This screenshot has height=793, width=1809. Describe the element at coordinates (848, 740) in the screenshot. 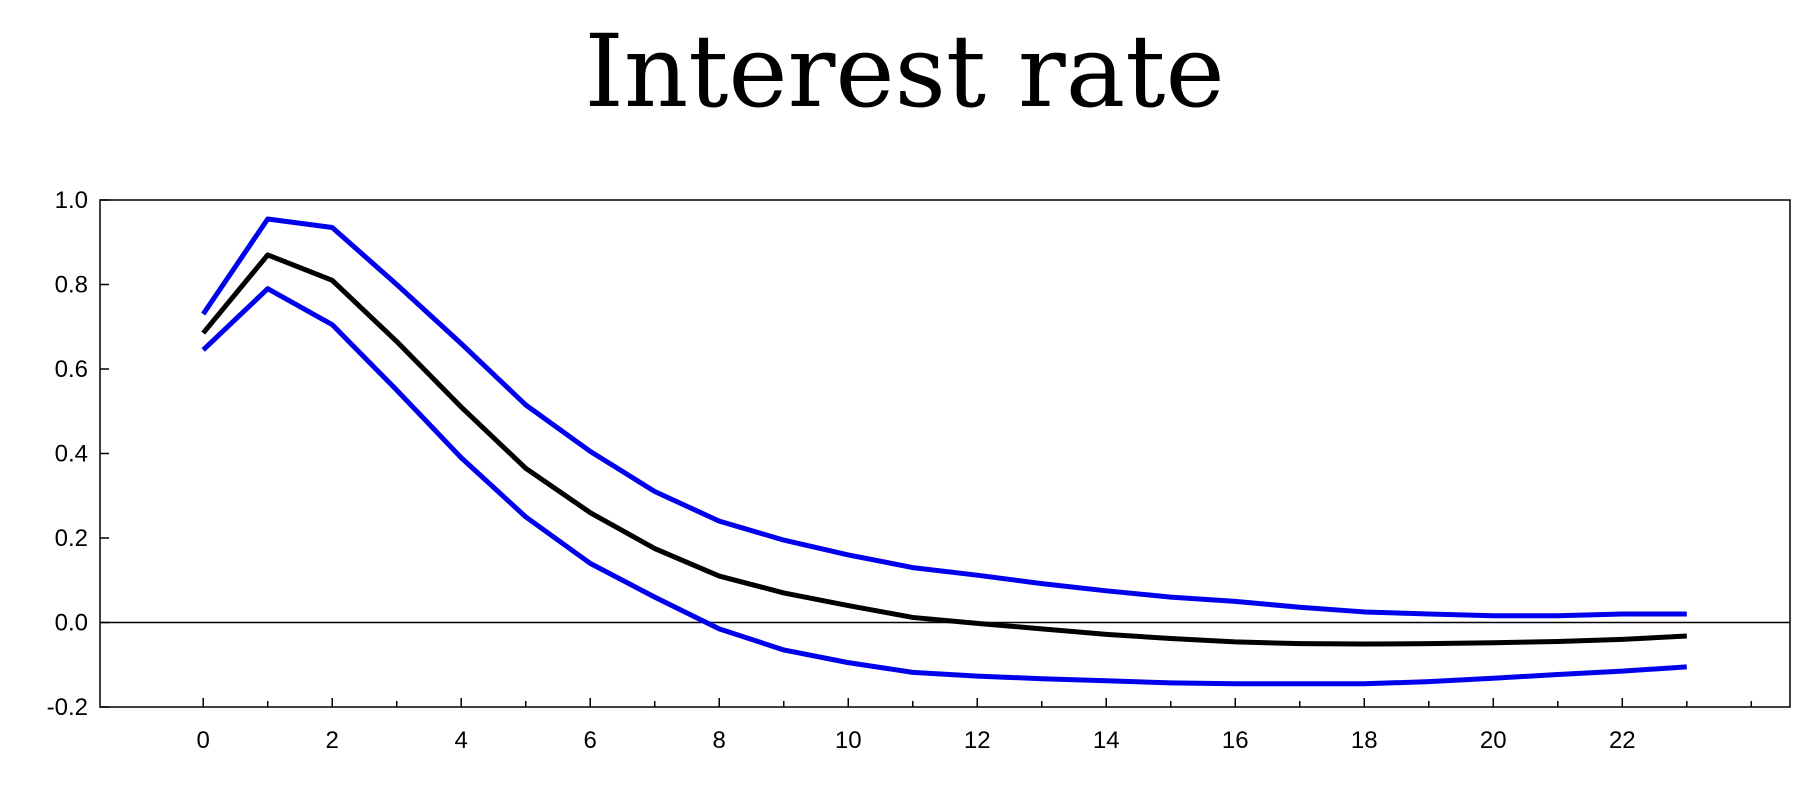

I see `x-tick-label: 10` at that location.